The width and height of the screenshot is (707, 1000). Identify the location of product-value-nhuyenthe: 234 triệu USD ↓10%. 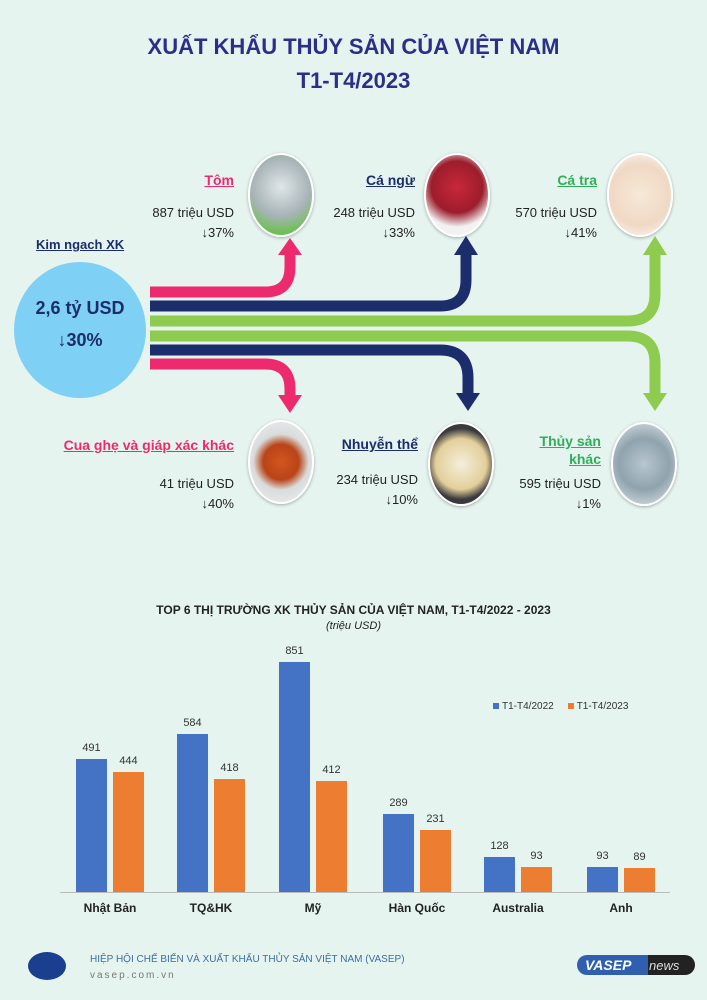
(377, 489).